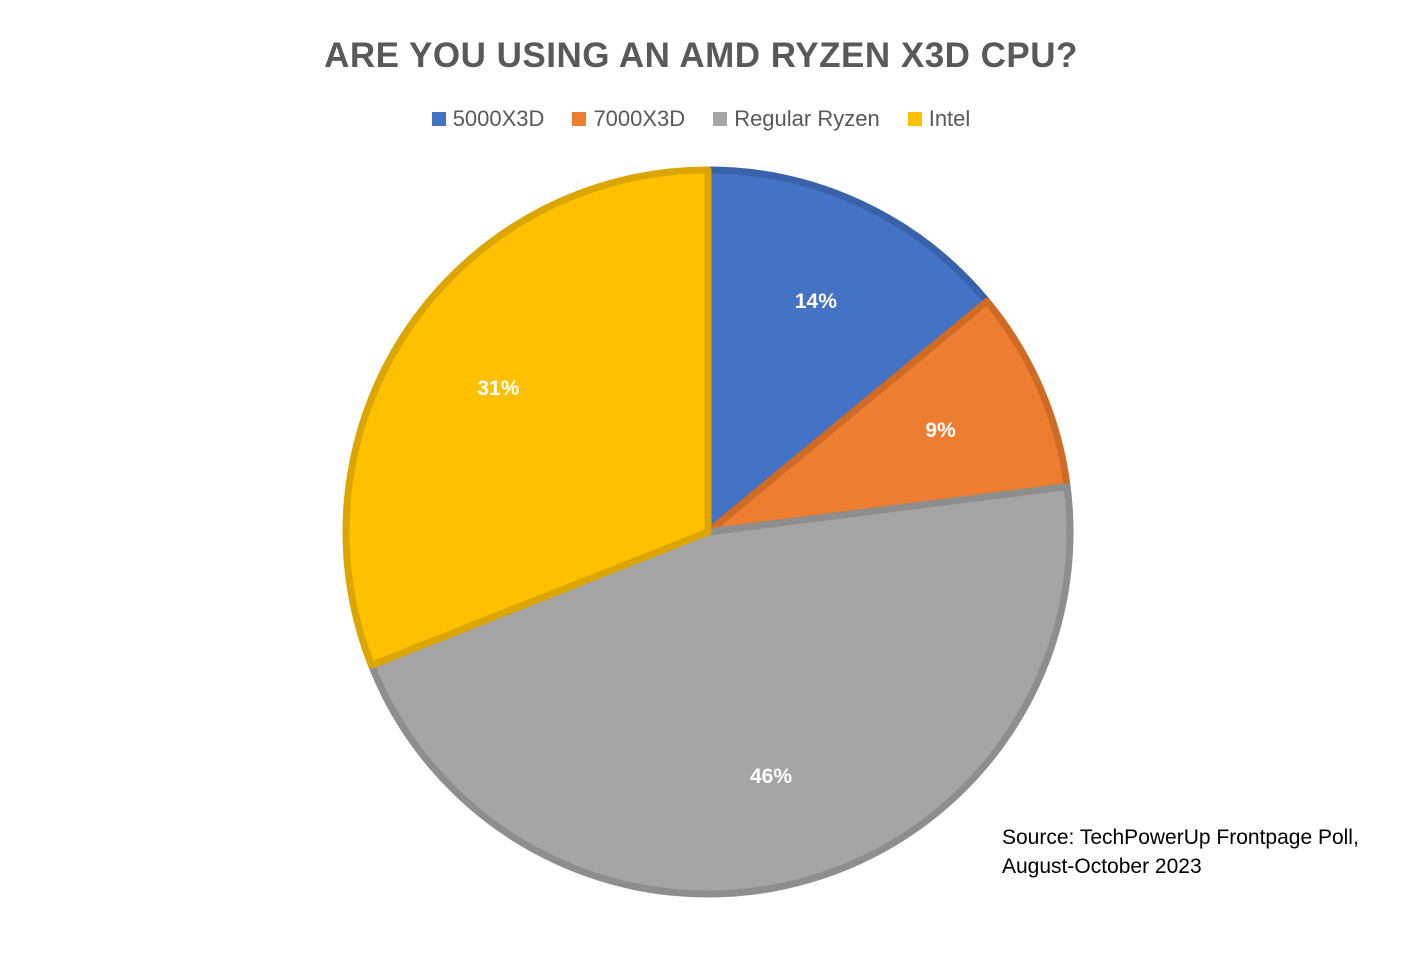 This screenshot has height=955, width=1402. What do you see at coordinates (1102, 866) in the screenshot?
I see `source-line-2: August-October 2023` at bounding box center [1102, 866].